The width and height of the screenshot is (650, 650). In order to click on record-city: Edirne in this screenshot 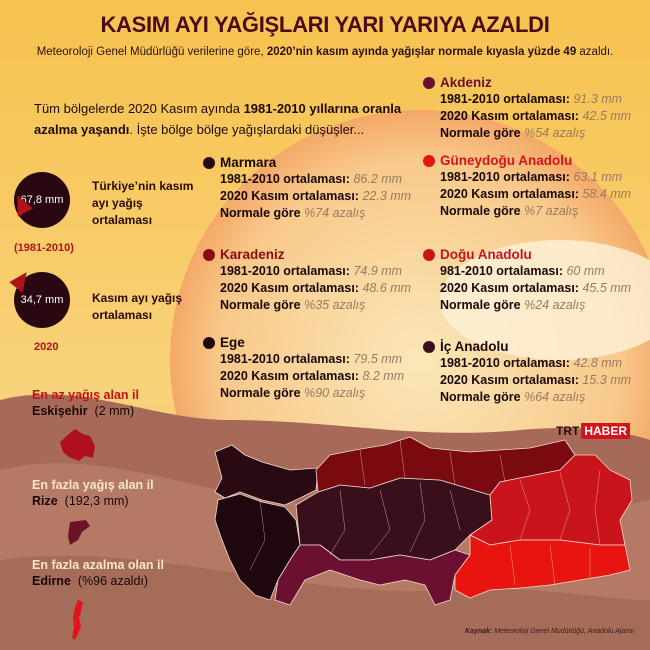, I will do `click(51, 581)`.